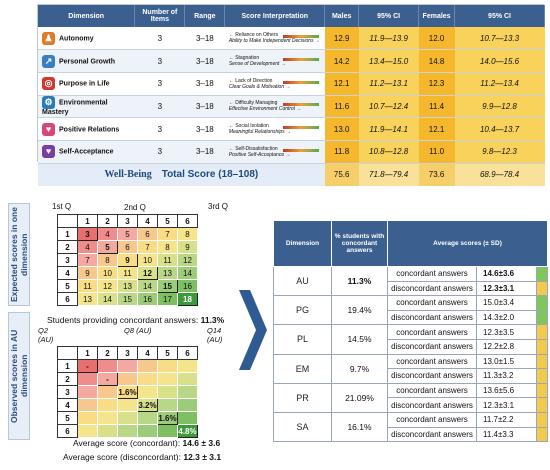 This screenshot has height=470, width=550. Describe the element at coordinates (48, 103) in the screenshot. I see `gear-icon: ⚙` at that location.